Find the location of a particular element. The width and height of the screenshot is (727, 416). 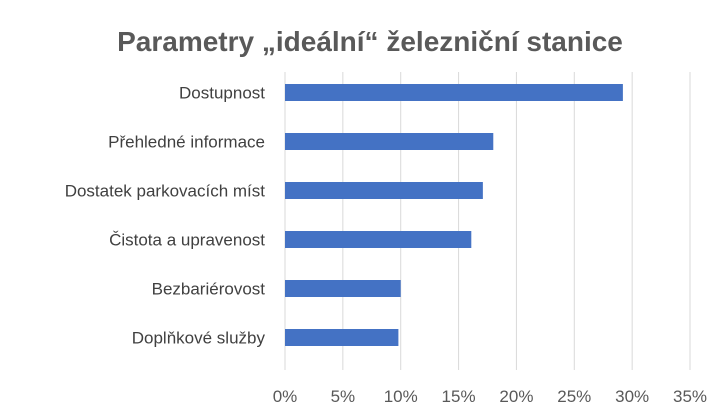

category-label: Dostatek parkovacích míst is located at coordinates (165, 191).